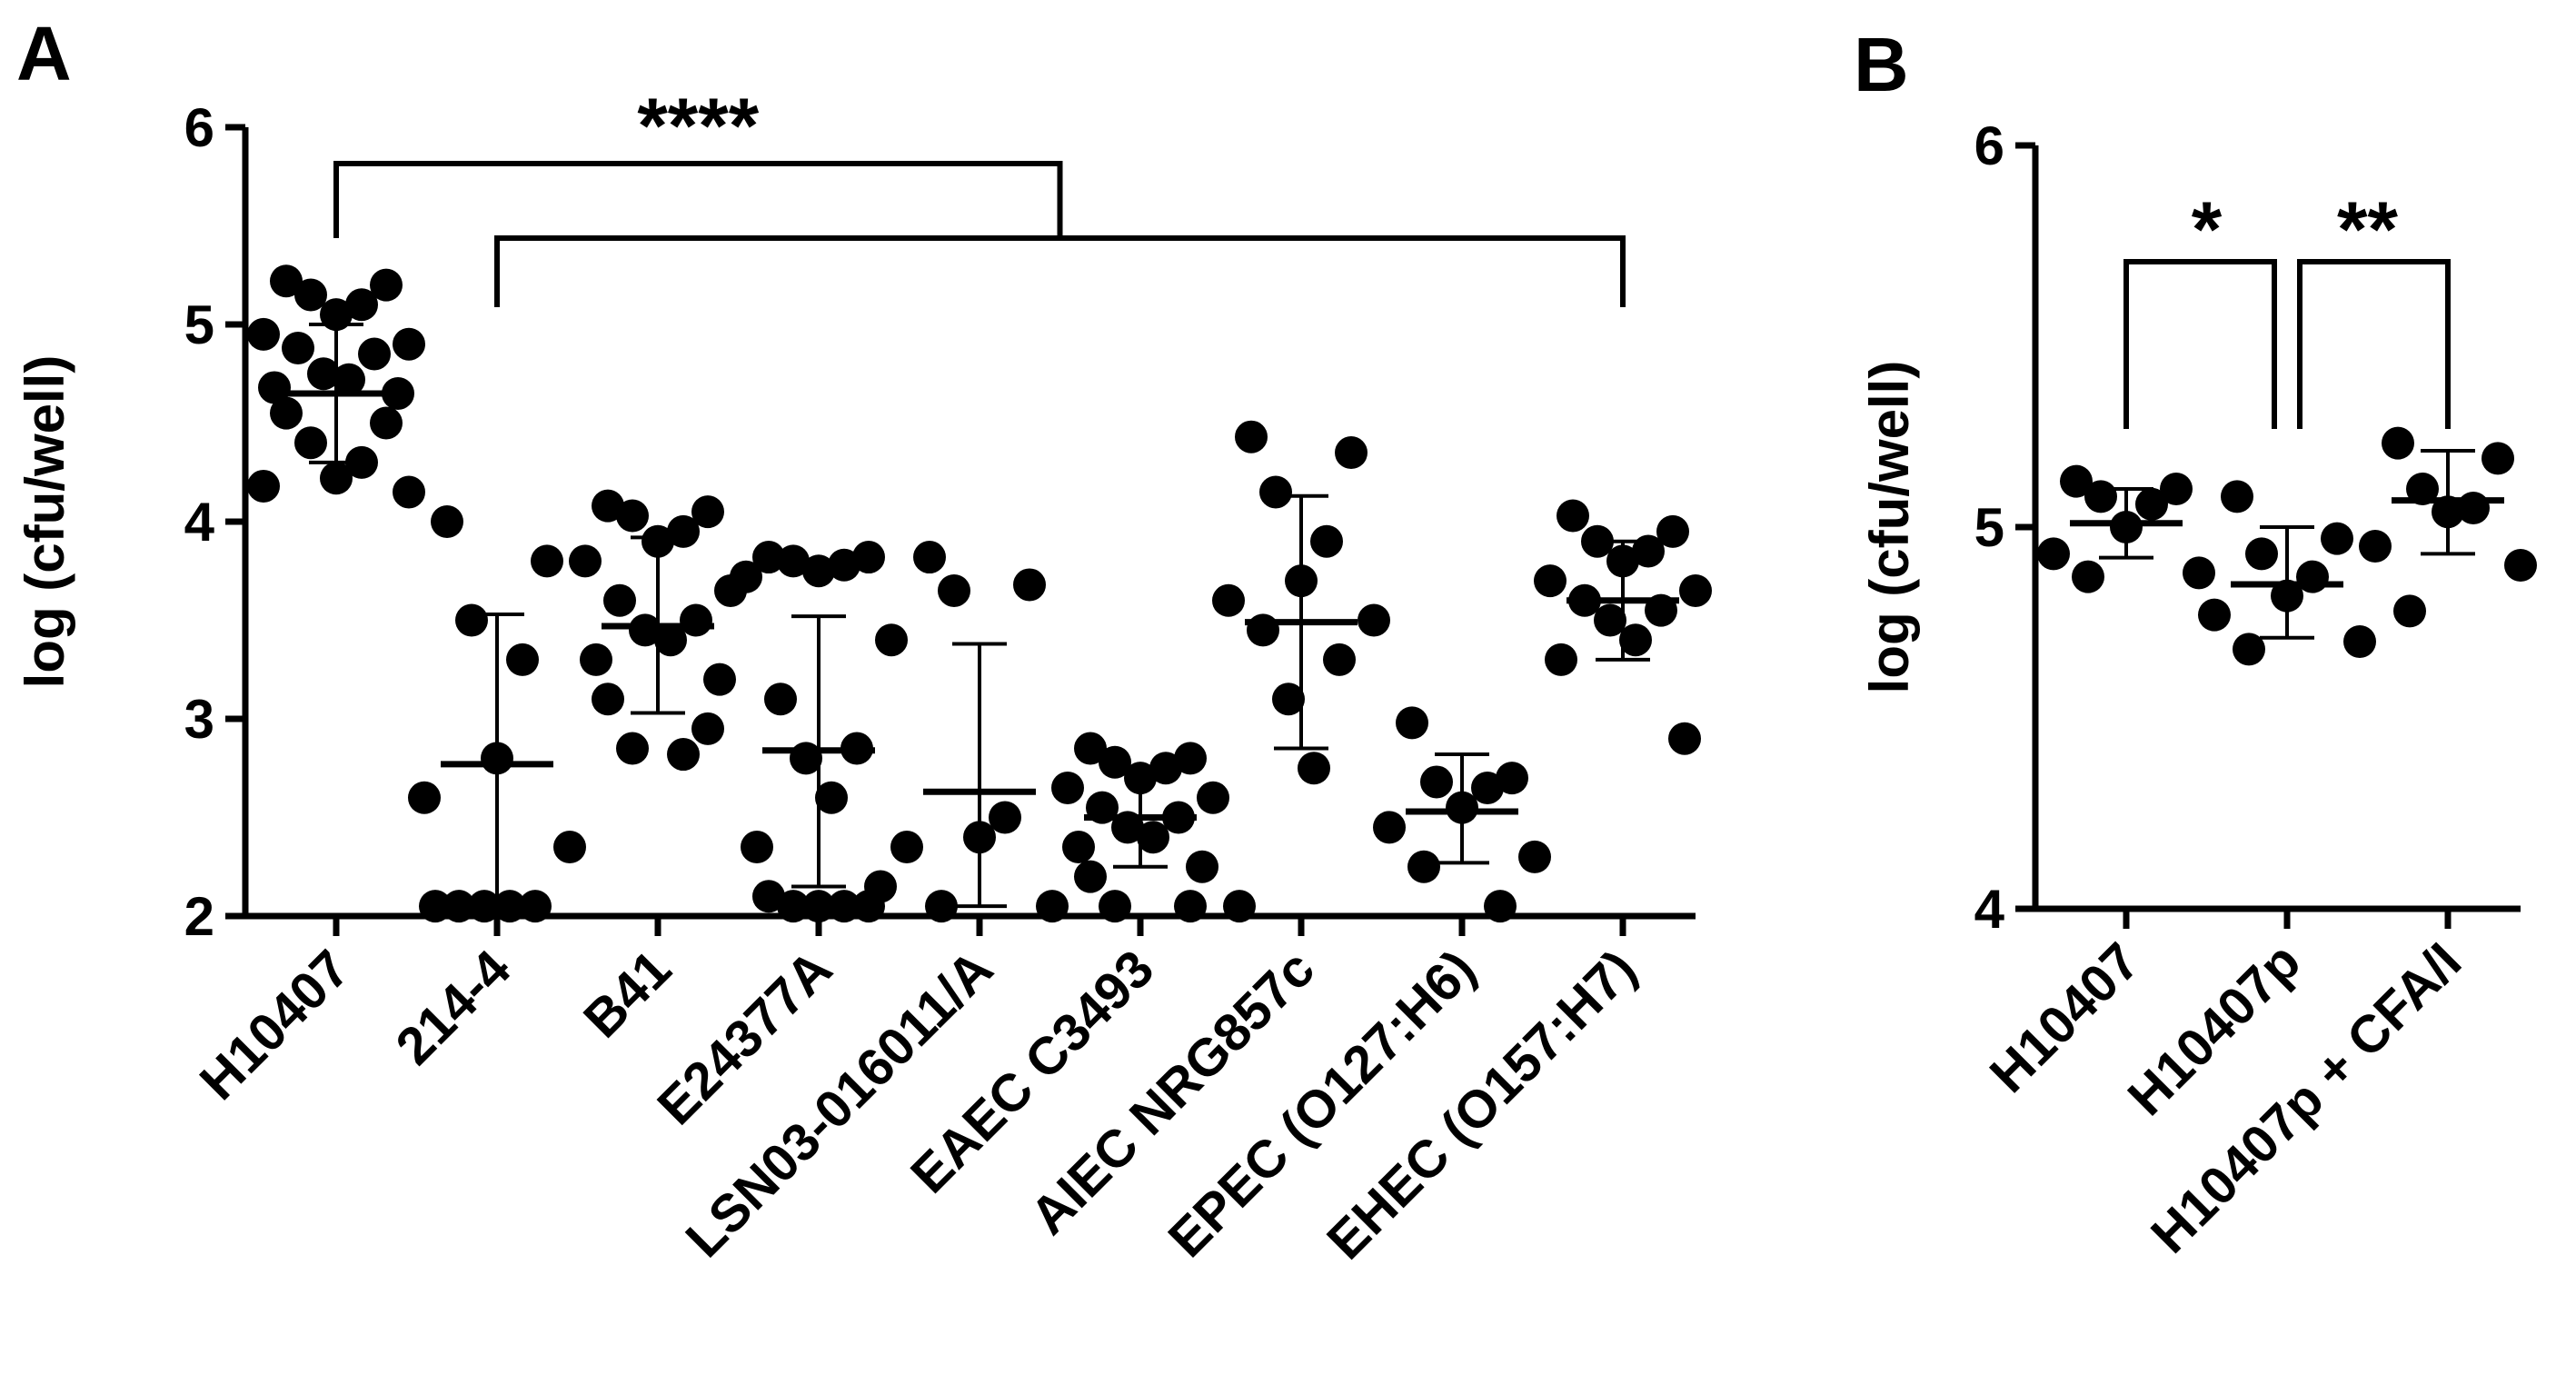 Image resolution: width=2576 pixels, height=1385 pixels. Describe the element at coordinates (44, 53) in the screenshot. I see `panel-letter: A` at that location.